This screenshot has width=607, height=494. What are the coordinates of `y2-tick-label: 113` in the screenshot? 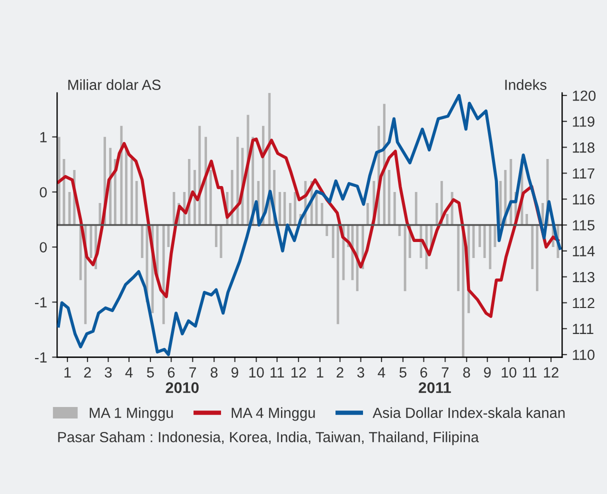 It's located at (583, 277).